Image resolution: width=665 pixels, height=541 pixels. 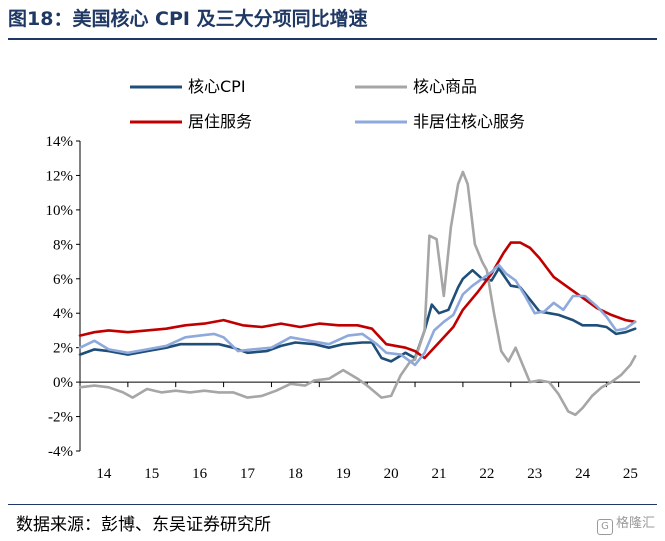 I want to click on y-tick-label: 14%, so click(x=60, y=142).